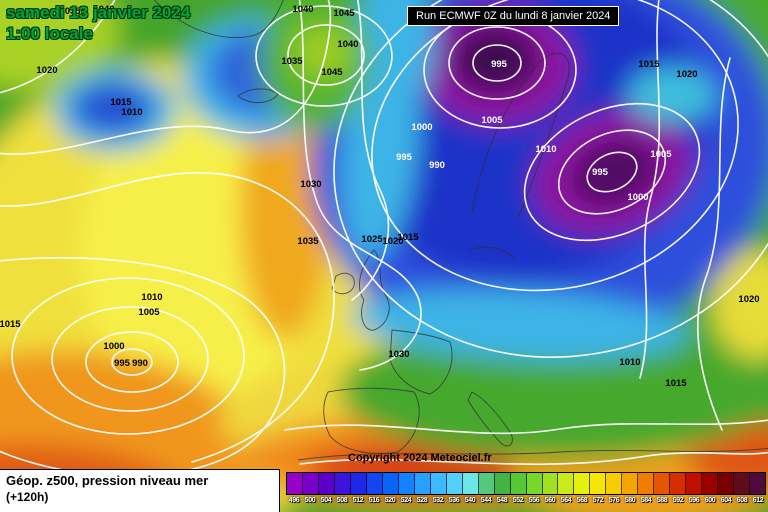 The image size is (768, 512). Describe the element at coordinates (107, 480) in the screenshot. I see `legend-title: Géop. z500, pression niveau mer` at that location.